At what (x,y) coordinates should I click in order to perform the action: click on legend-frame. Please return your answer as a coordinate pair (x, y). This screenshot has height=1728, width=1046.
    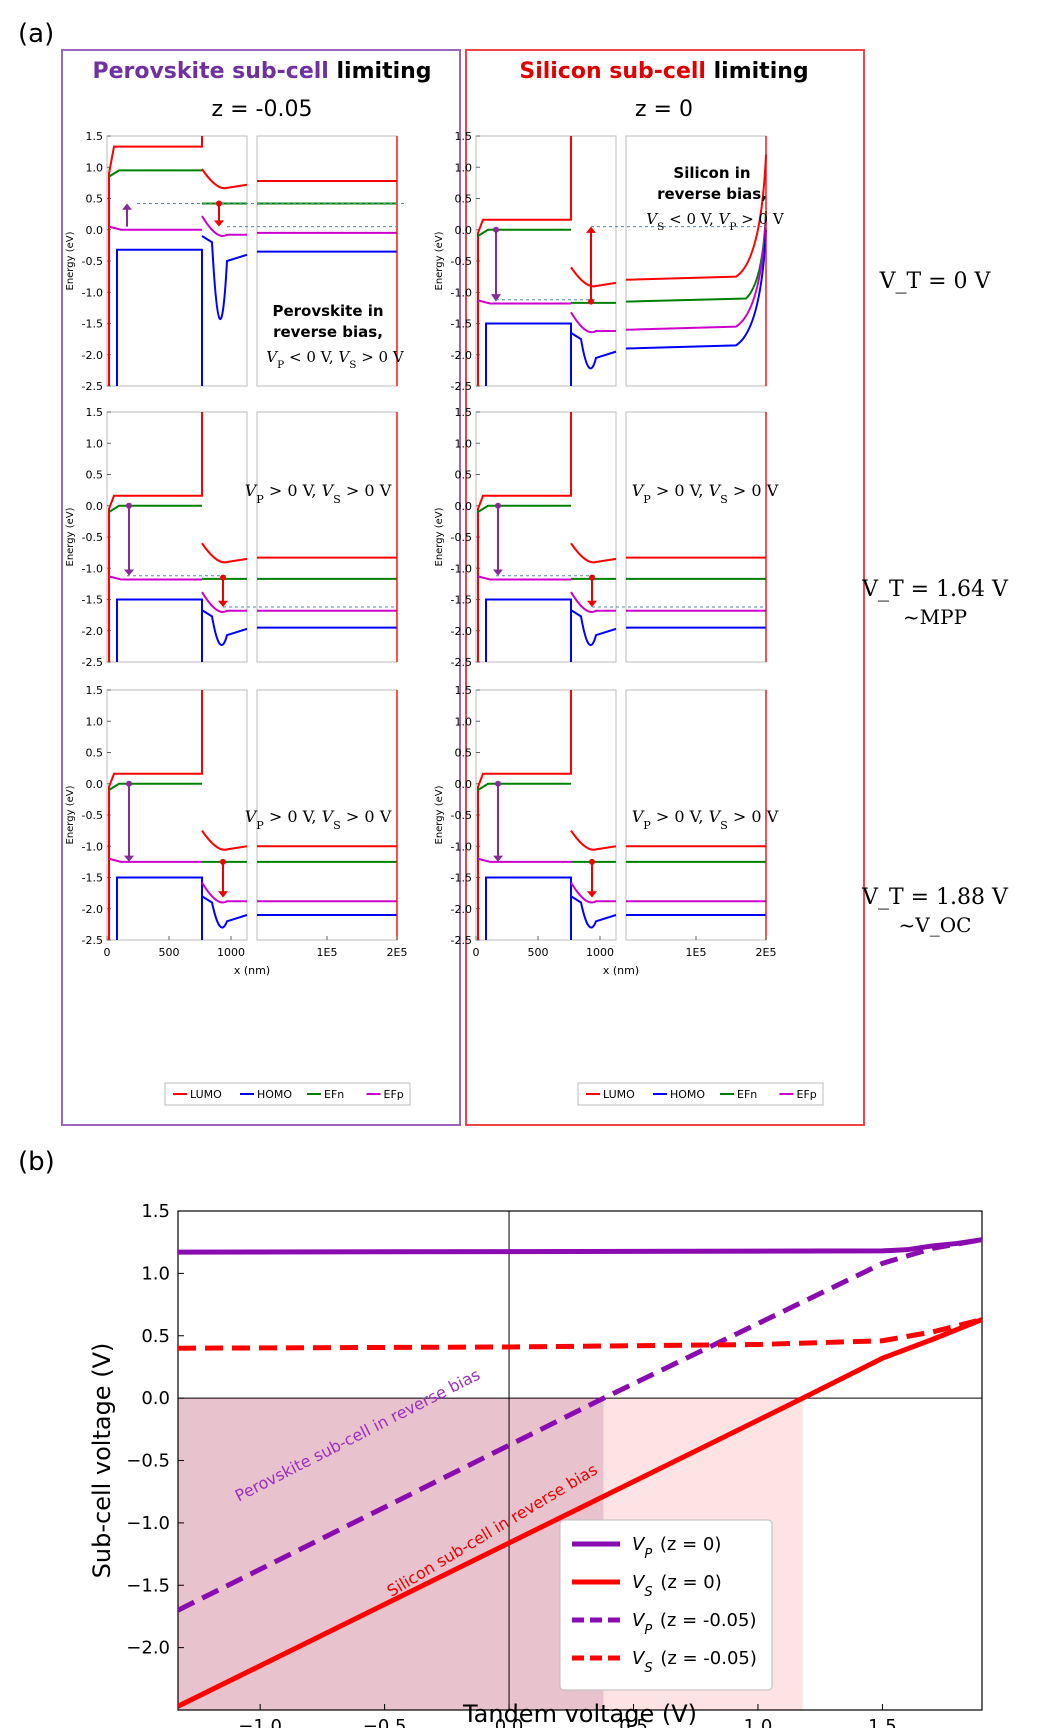
    Looking at the image, I should click on (700, 1094).